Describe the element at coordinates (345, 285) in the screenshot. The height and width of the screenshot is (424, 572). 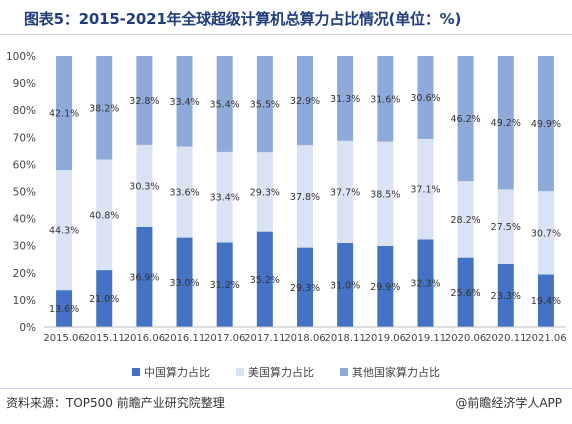
I see `data-label: 31.0%` at that location.